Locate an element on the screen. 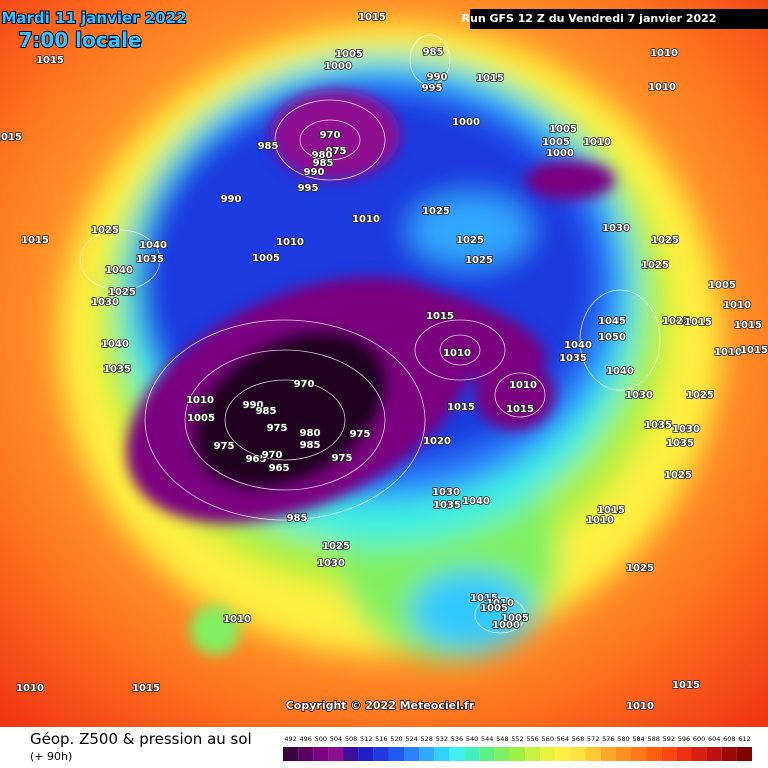  isobar-label: 1045 is located at coordinates (612, 321).